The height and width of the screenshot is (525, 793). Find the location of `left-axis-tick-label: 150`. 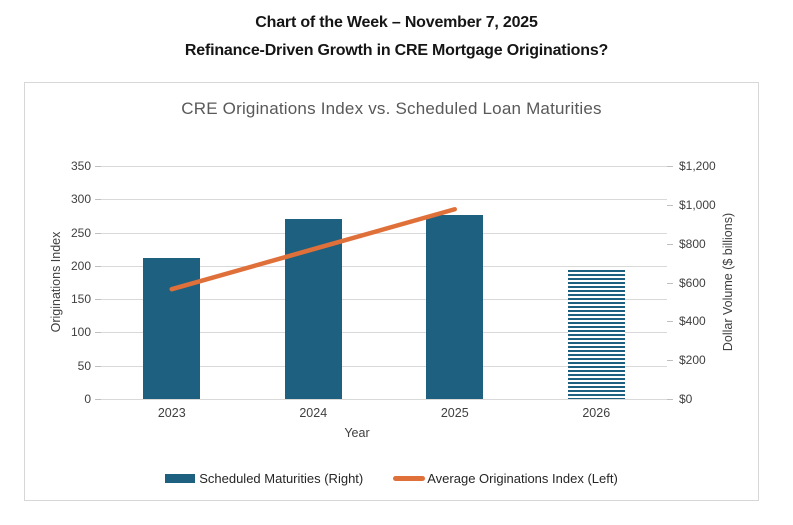

left-axis-tick-label: 150 is located at coordinates (80, 299).